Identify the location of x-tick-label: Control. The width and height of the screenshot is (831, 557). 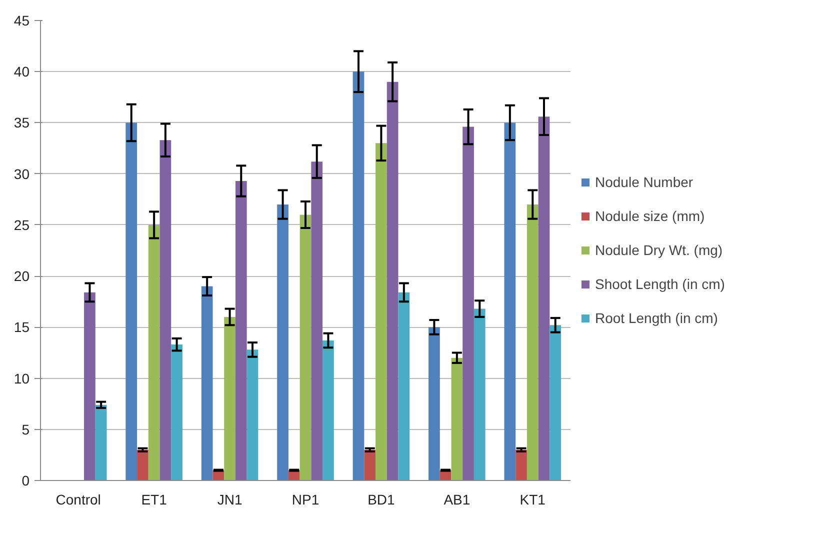
(78, 500).